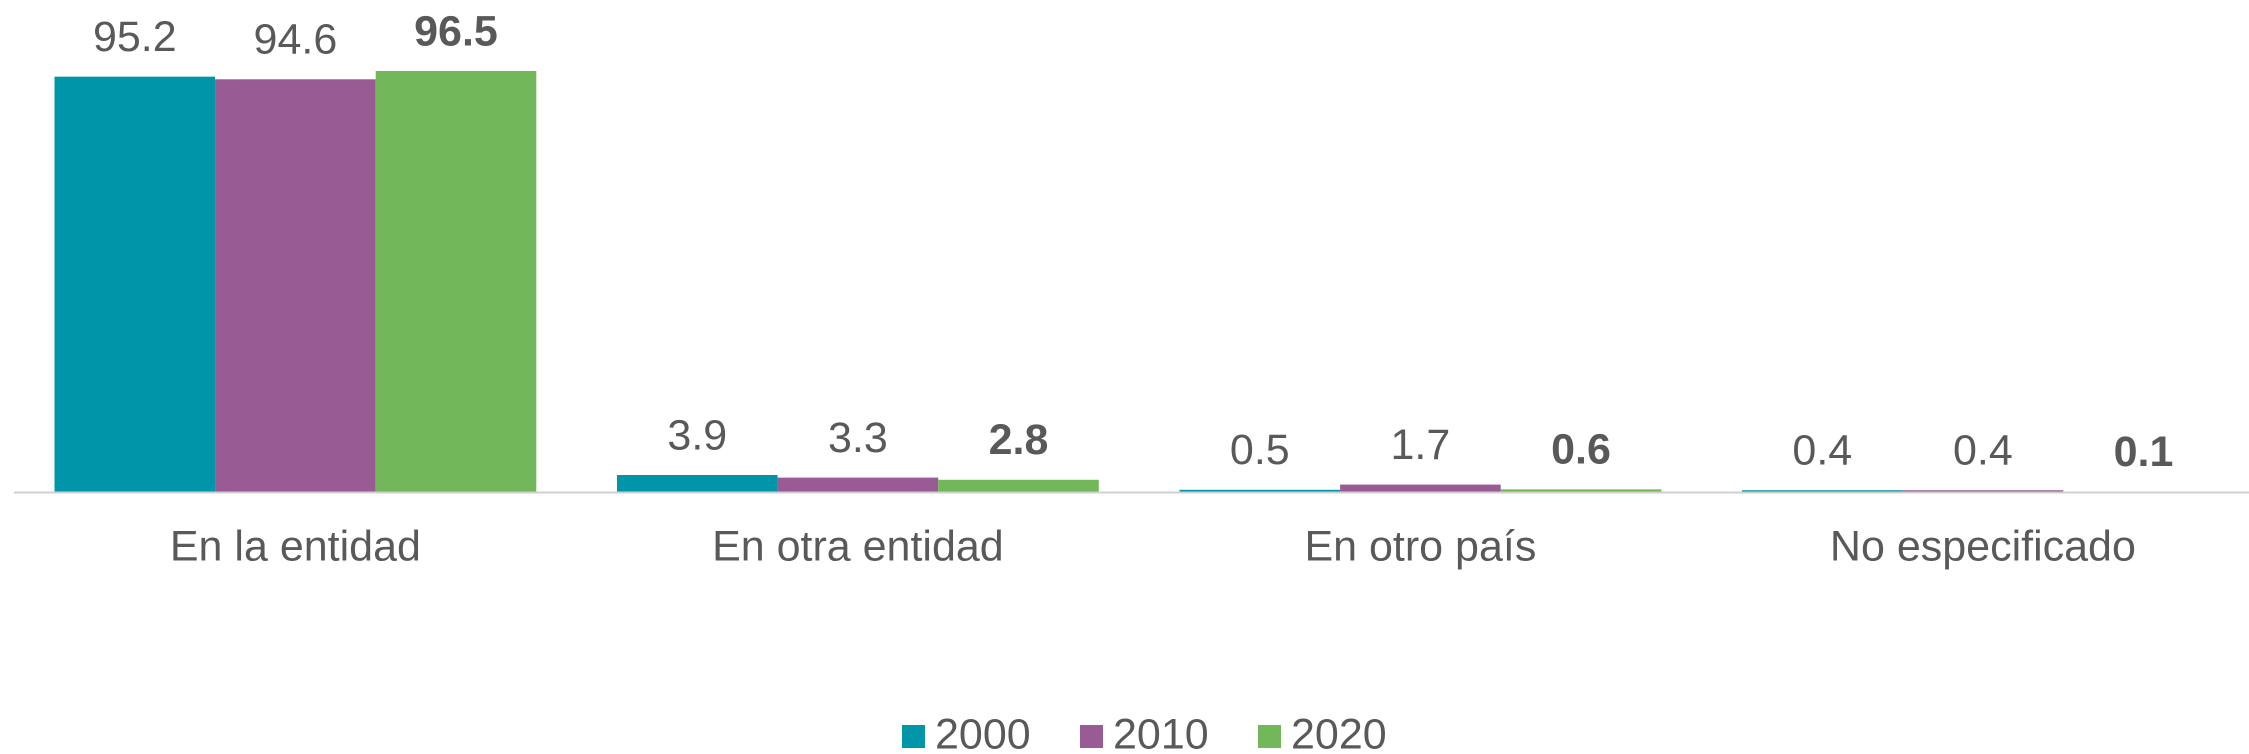 The width and height of the screenshot is (2249, 754). Describe the element at coordinates (295, 546) in the screenshot. I see `x-tick-label: En la entidad` at that location.